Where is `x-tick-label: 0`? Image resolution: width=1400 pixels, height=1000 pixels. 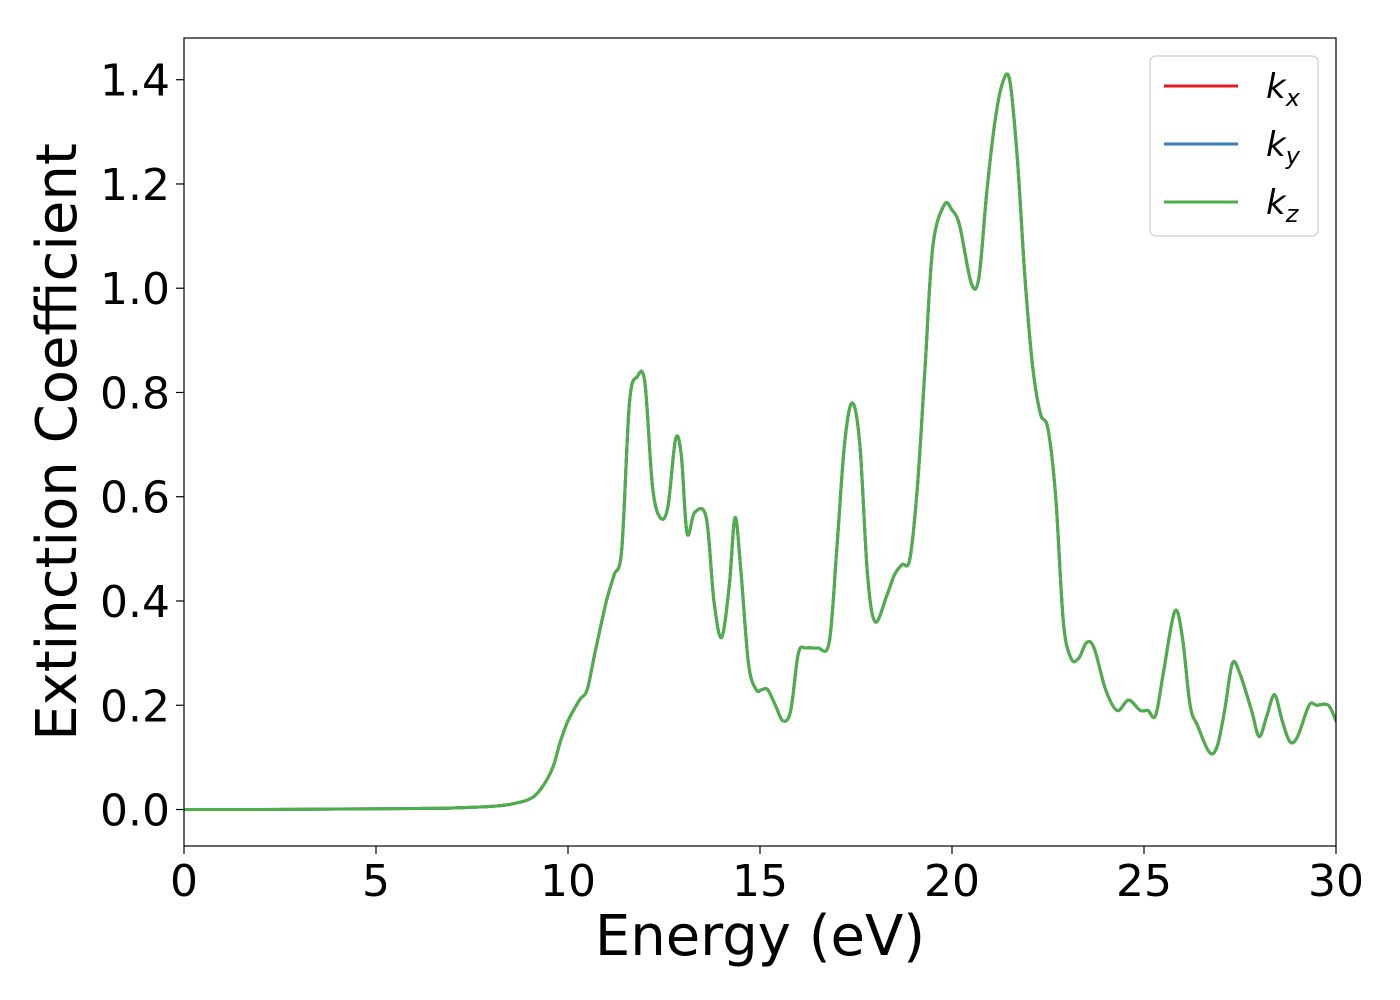
x-tick-label: 0 is located at coordinates (184, 881).